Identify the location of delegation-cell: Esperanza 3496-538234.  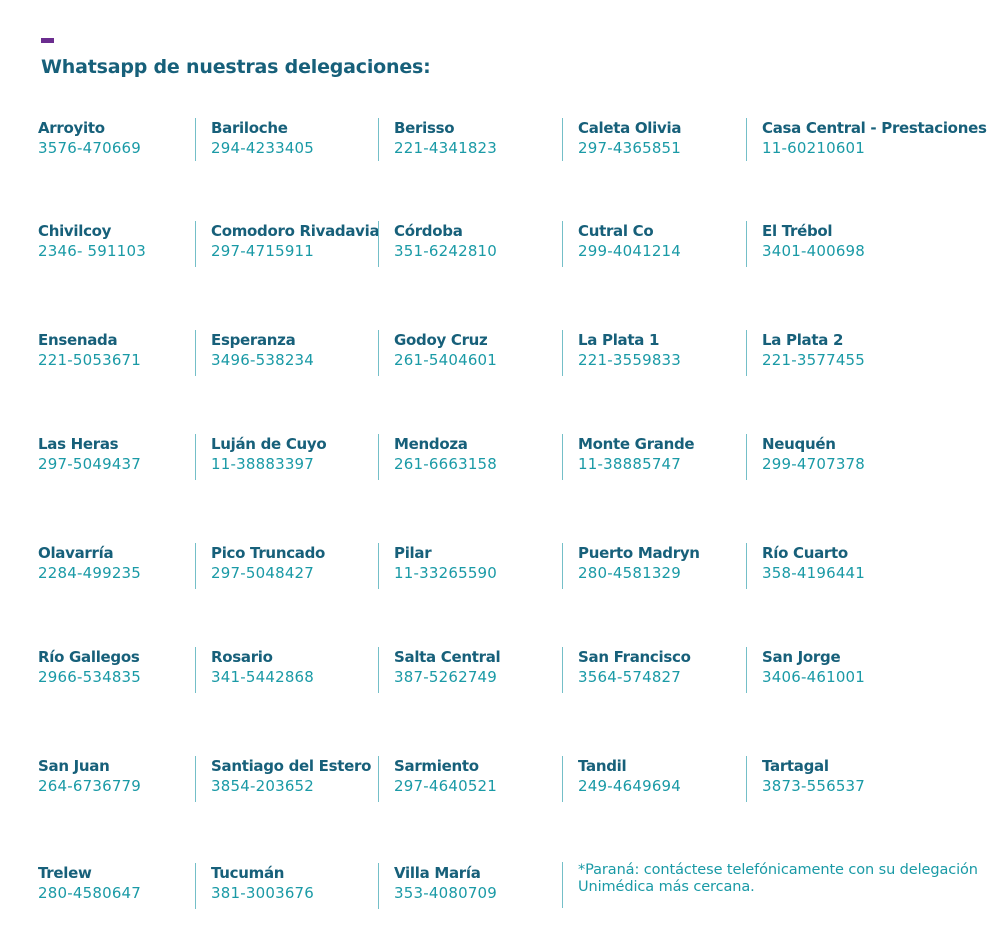
(254, 353).